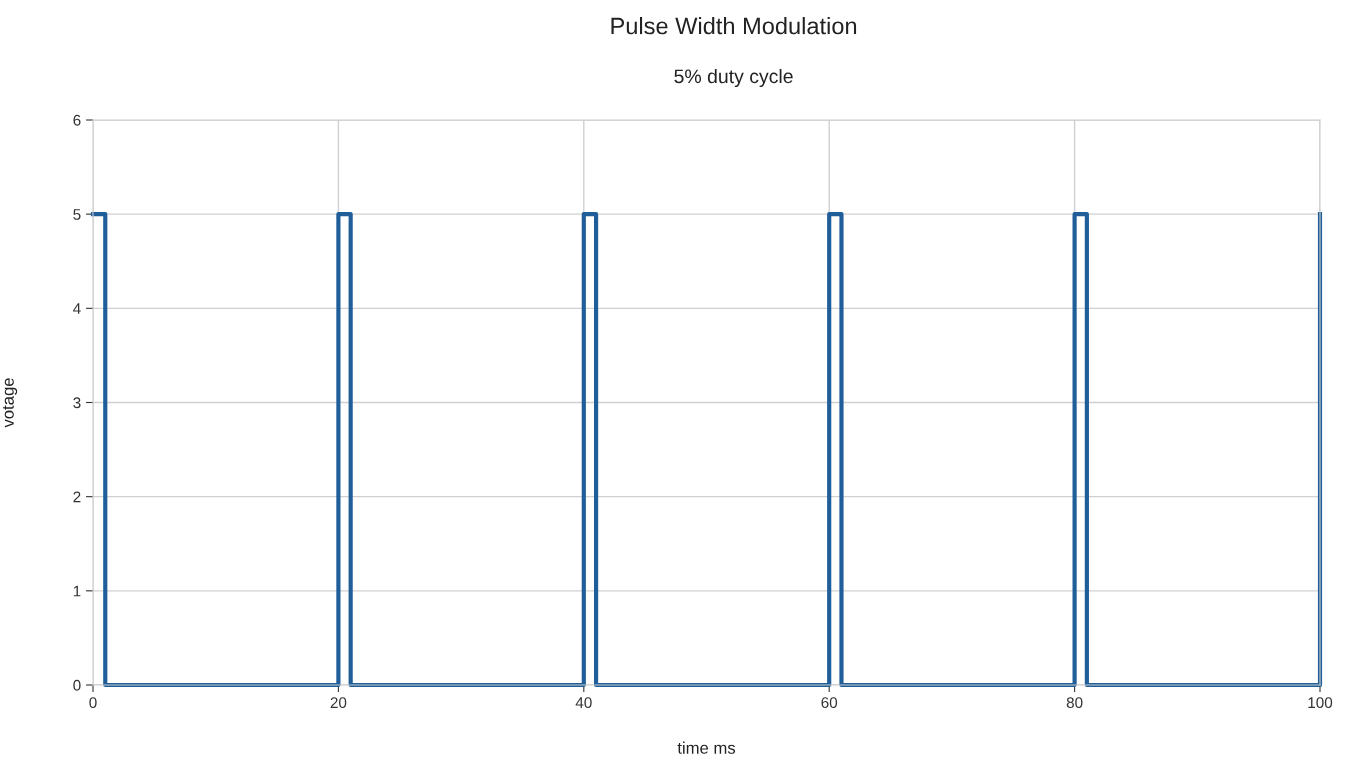  Describe the element at coordinates (1074, 703) in the screenshot. I see `x-tick-label: 80` at that location.